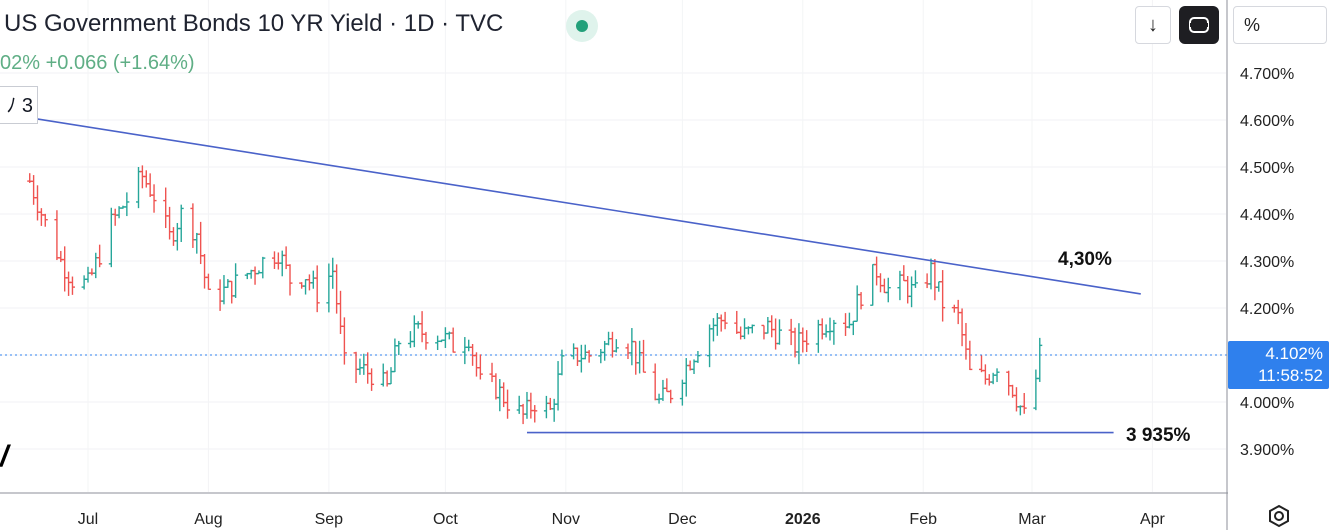 The image size is (1337, 530). Describe the element at coordinates (566, 519) in the screenshot. I see `time-tick-label: Nov` at that location.